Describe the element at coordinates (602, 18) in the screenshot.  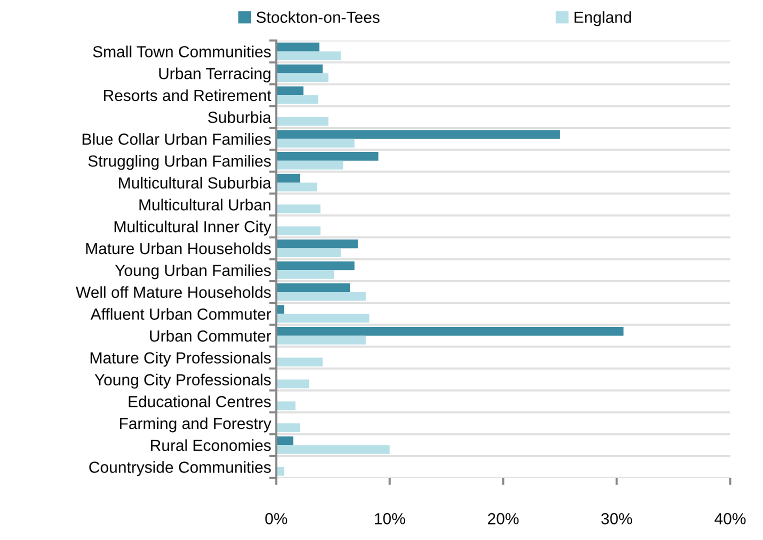
I see `legend-label: England` at that location.